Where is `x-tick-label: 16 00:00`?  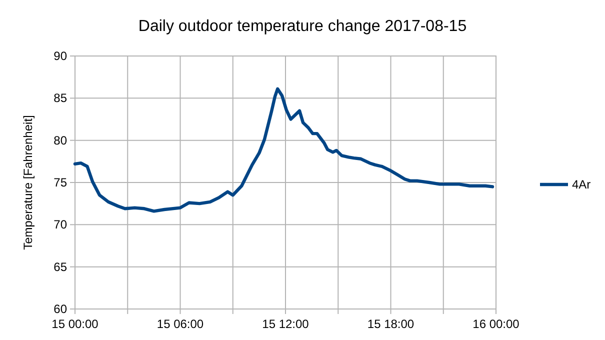
x-tick-label: 16 00:00 is located at coordinates (496, 324).